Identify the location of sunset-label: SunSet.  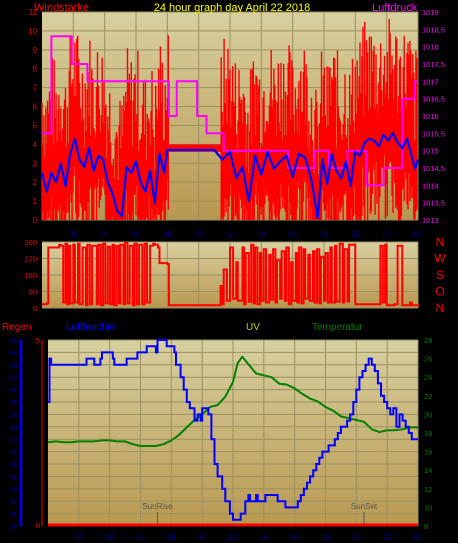
(364, 506).